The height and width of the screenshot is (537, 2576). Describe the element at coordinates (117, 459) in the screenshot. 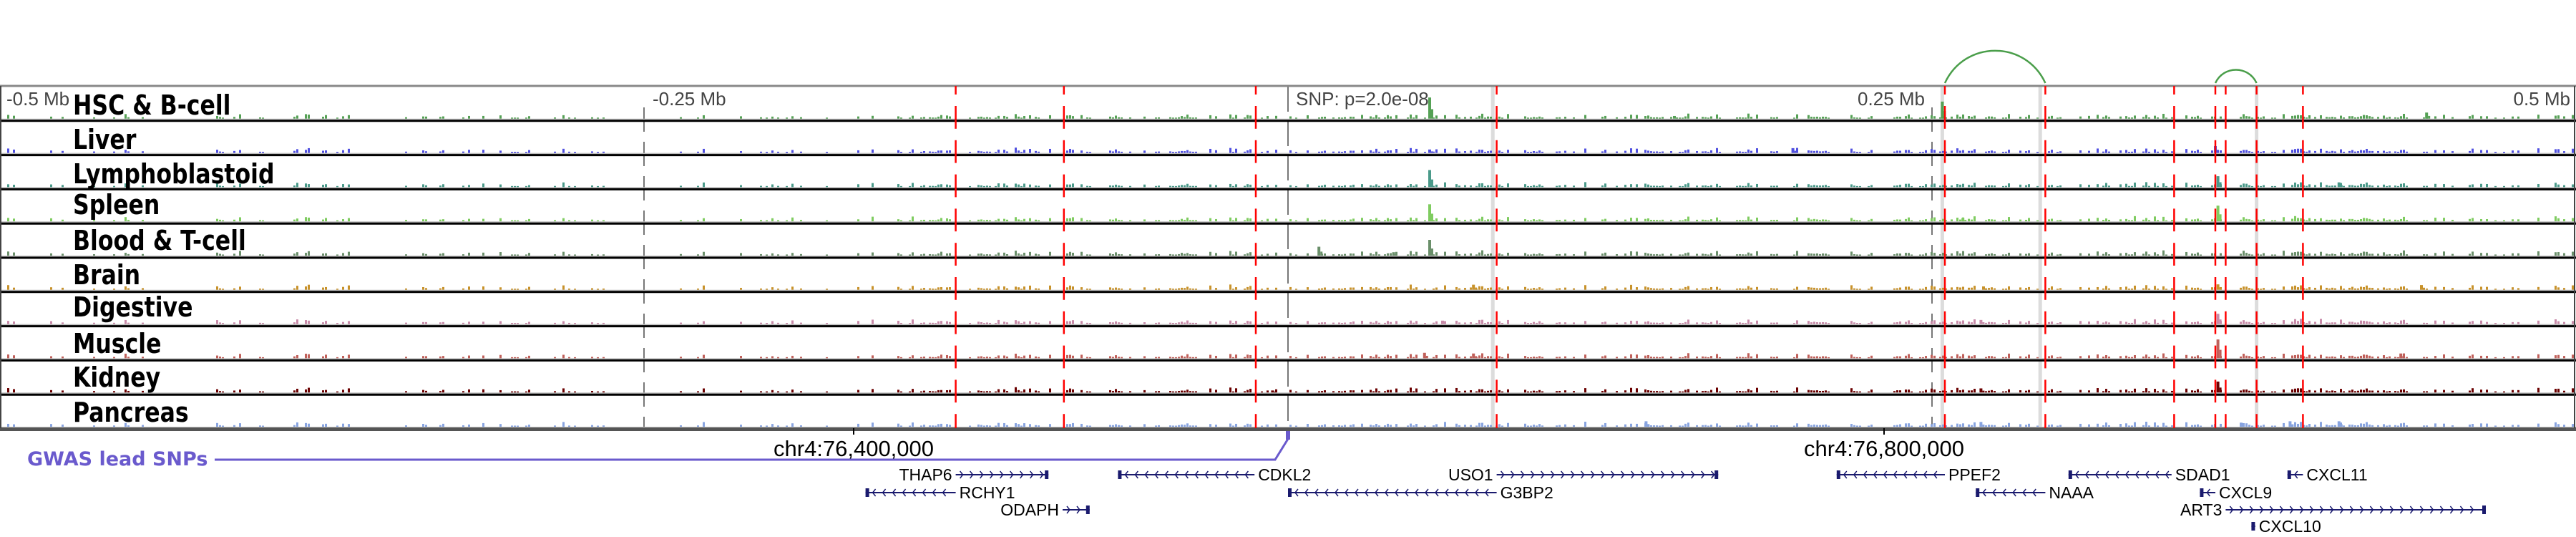

I see `gwas-lead-snps-label: GWAS lead SNPs` at that location.